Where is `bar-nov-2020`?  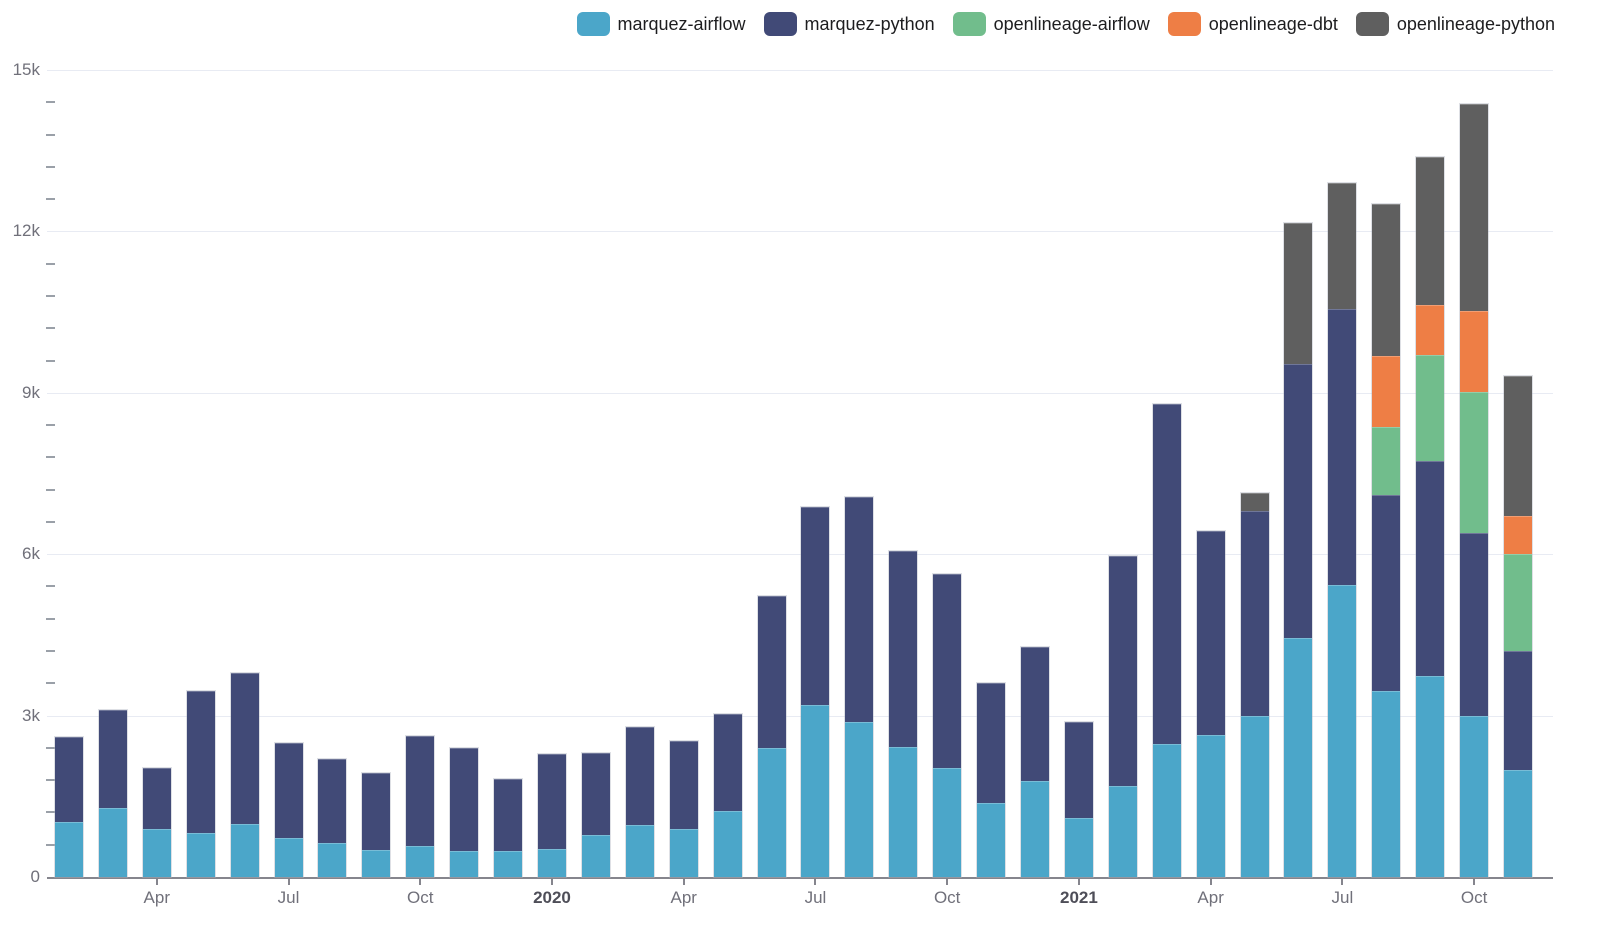 bar-nov-2020 is located at coordinates (991, 780).